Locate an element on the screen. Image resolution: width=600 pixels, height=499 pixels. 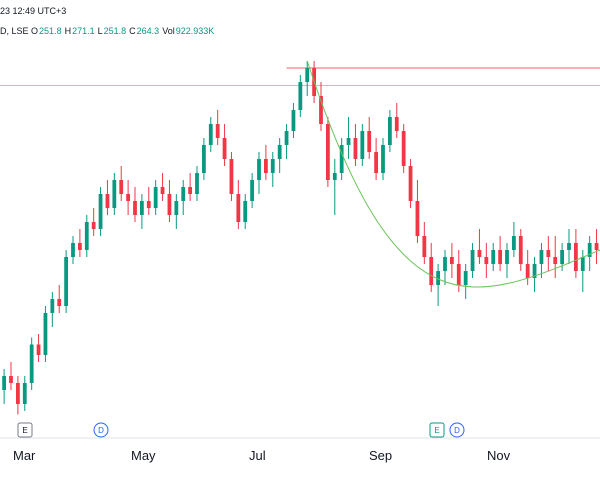
ohlc-key: C is located at coordinates (132, 31).